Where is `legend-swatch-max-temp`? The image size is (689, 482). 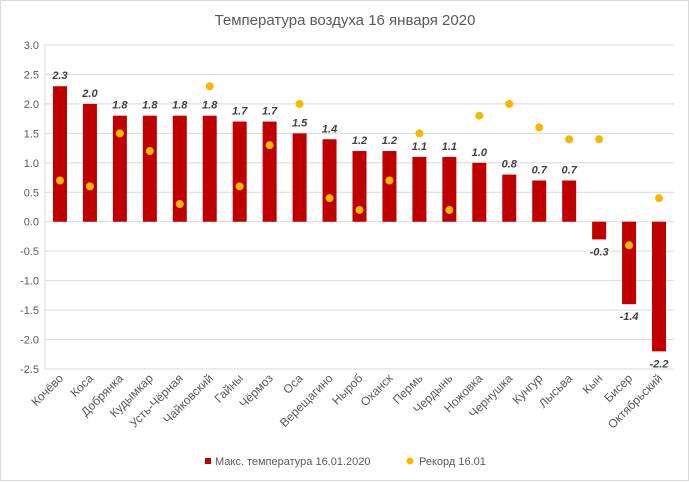 legend-swatch-max-temp is located at coordinates (208, 461).